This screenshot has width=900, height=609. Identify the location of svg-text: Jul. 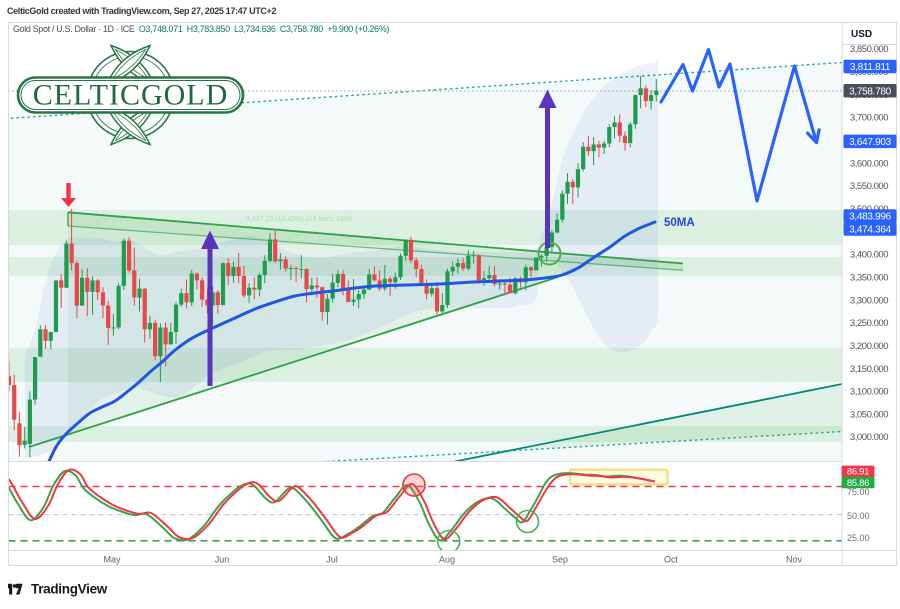
(332, 560).